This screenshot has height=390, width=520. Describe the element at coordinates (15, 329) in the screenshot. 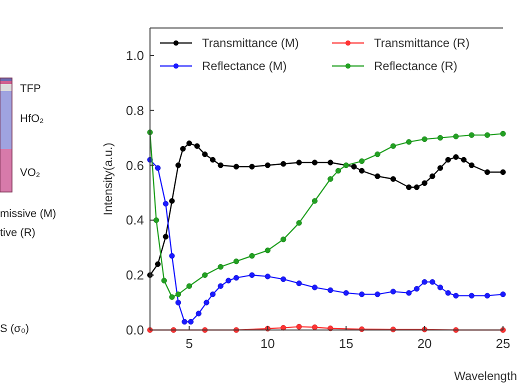

I see `text: S (σ₀)` at that location.